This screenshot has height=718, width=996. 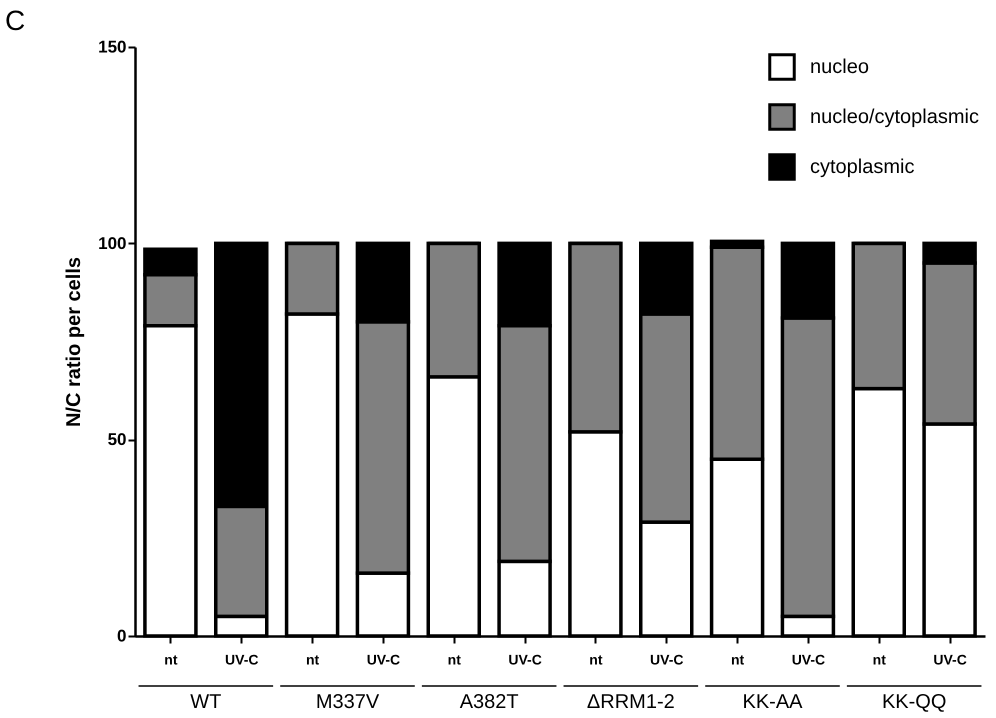 I want to click on y-axis-title: N/C ratio per cells, so click(x=74, y=342).